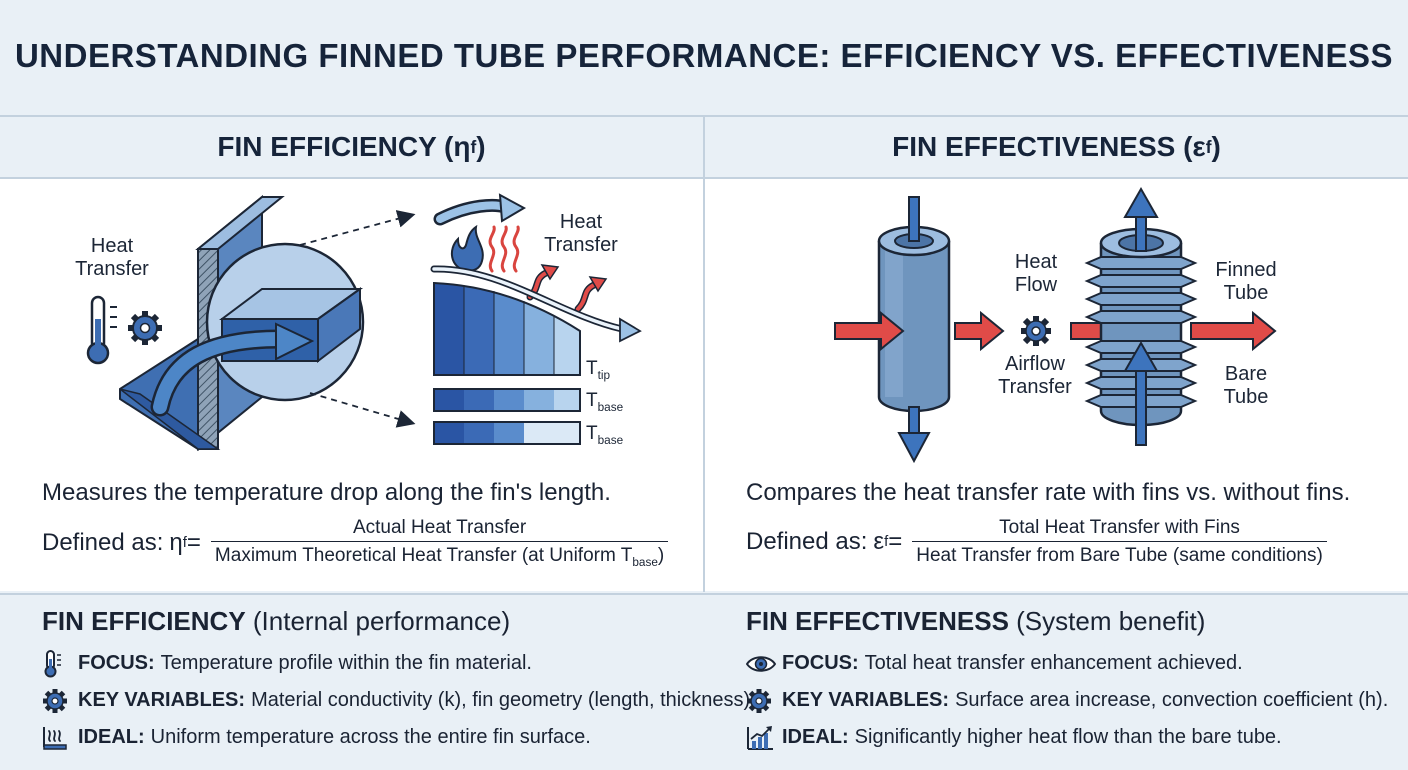 This screenshot has width=1408, height=770. Describe the element at coordinates (886, 542) in the screenshot. I see `effectiveness-formula-symbol-sub: f` at that location.